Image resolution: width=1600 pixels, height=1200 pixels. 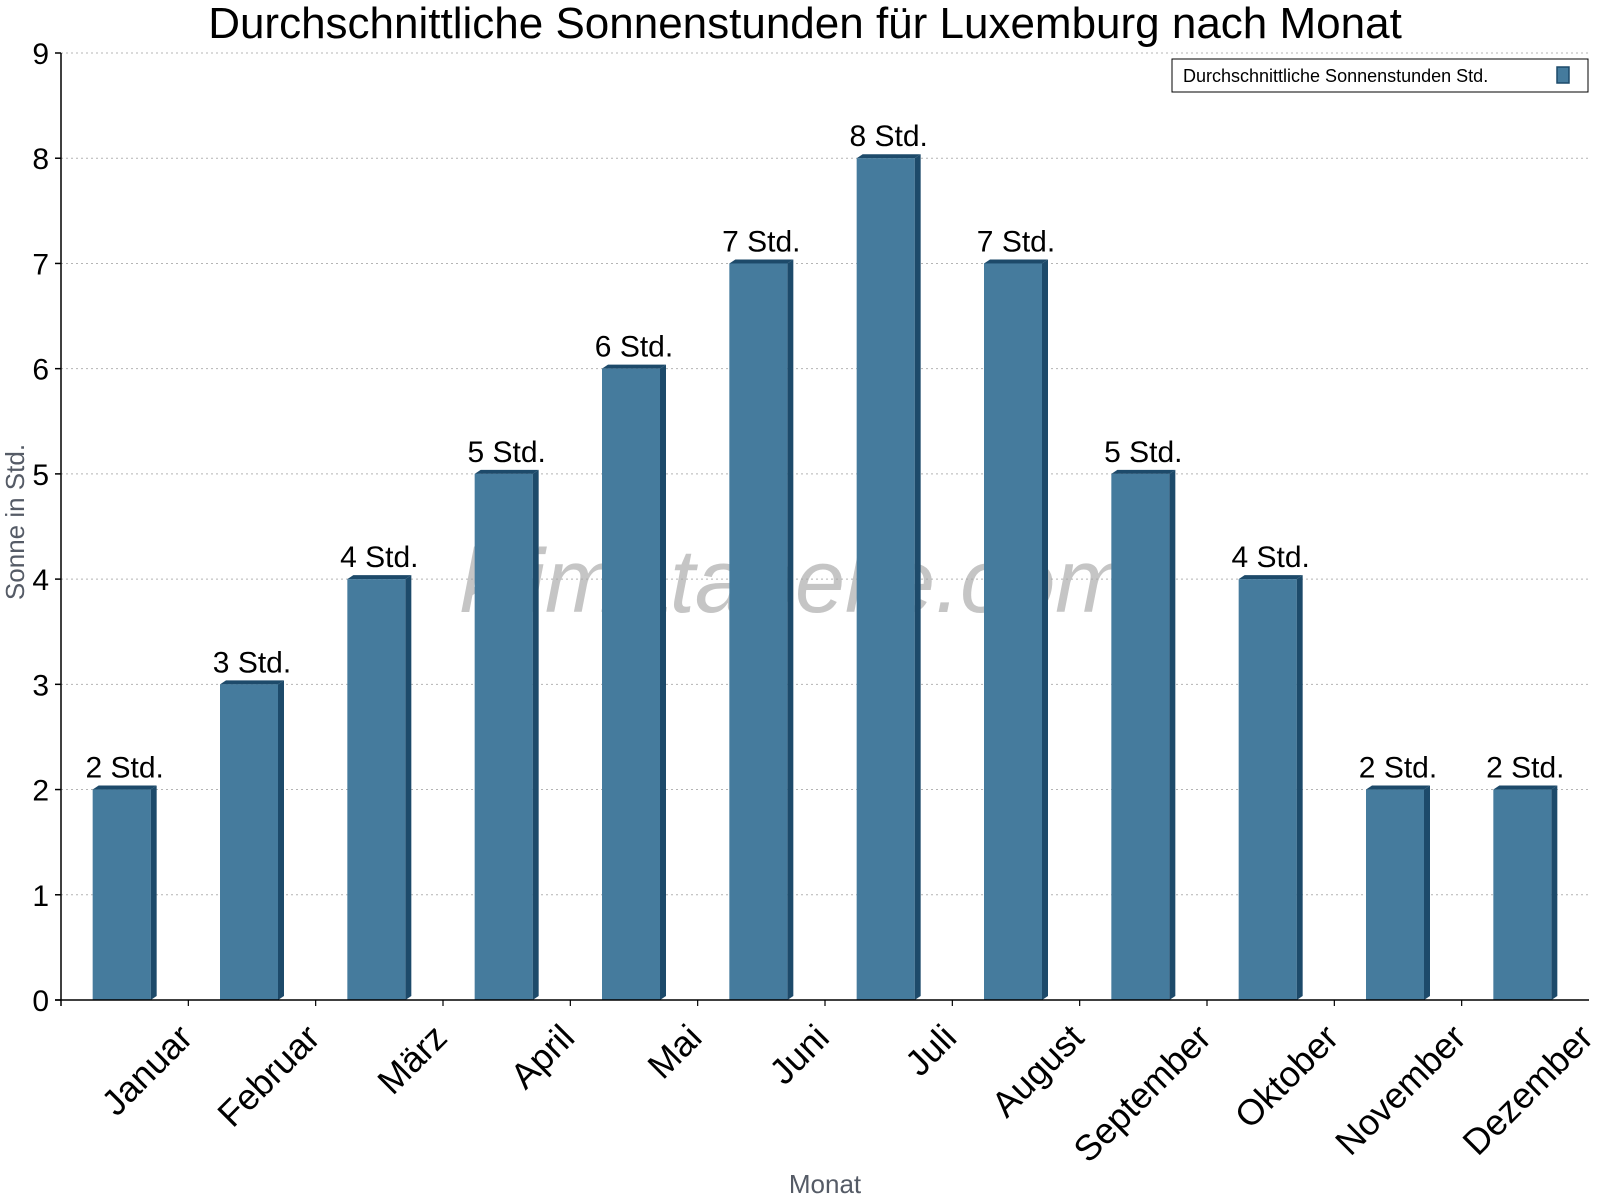 What do you see at coordinates (1563, 75) in the screenshot?
I see `legend-swatch` at bounding box center [1563, 75].